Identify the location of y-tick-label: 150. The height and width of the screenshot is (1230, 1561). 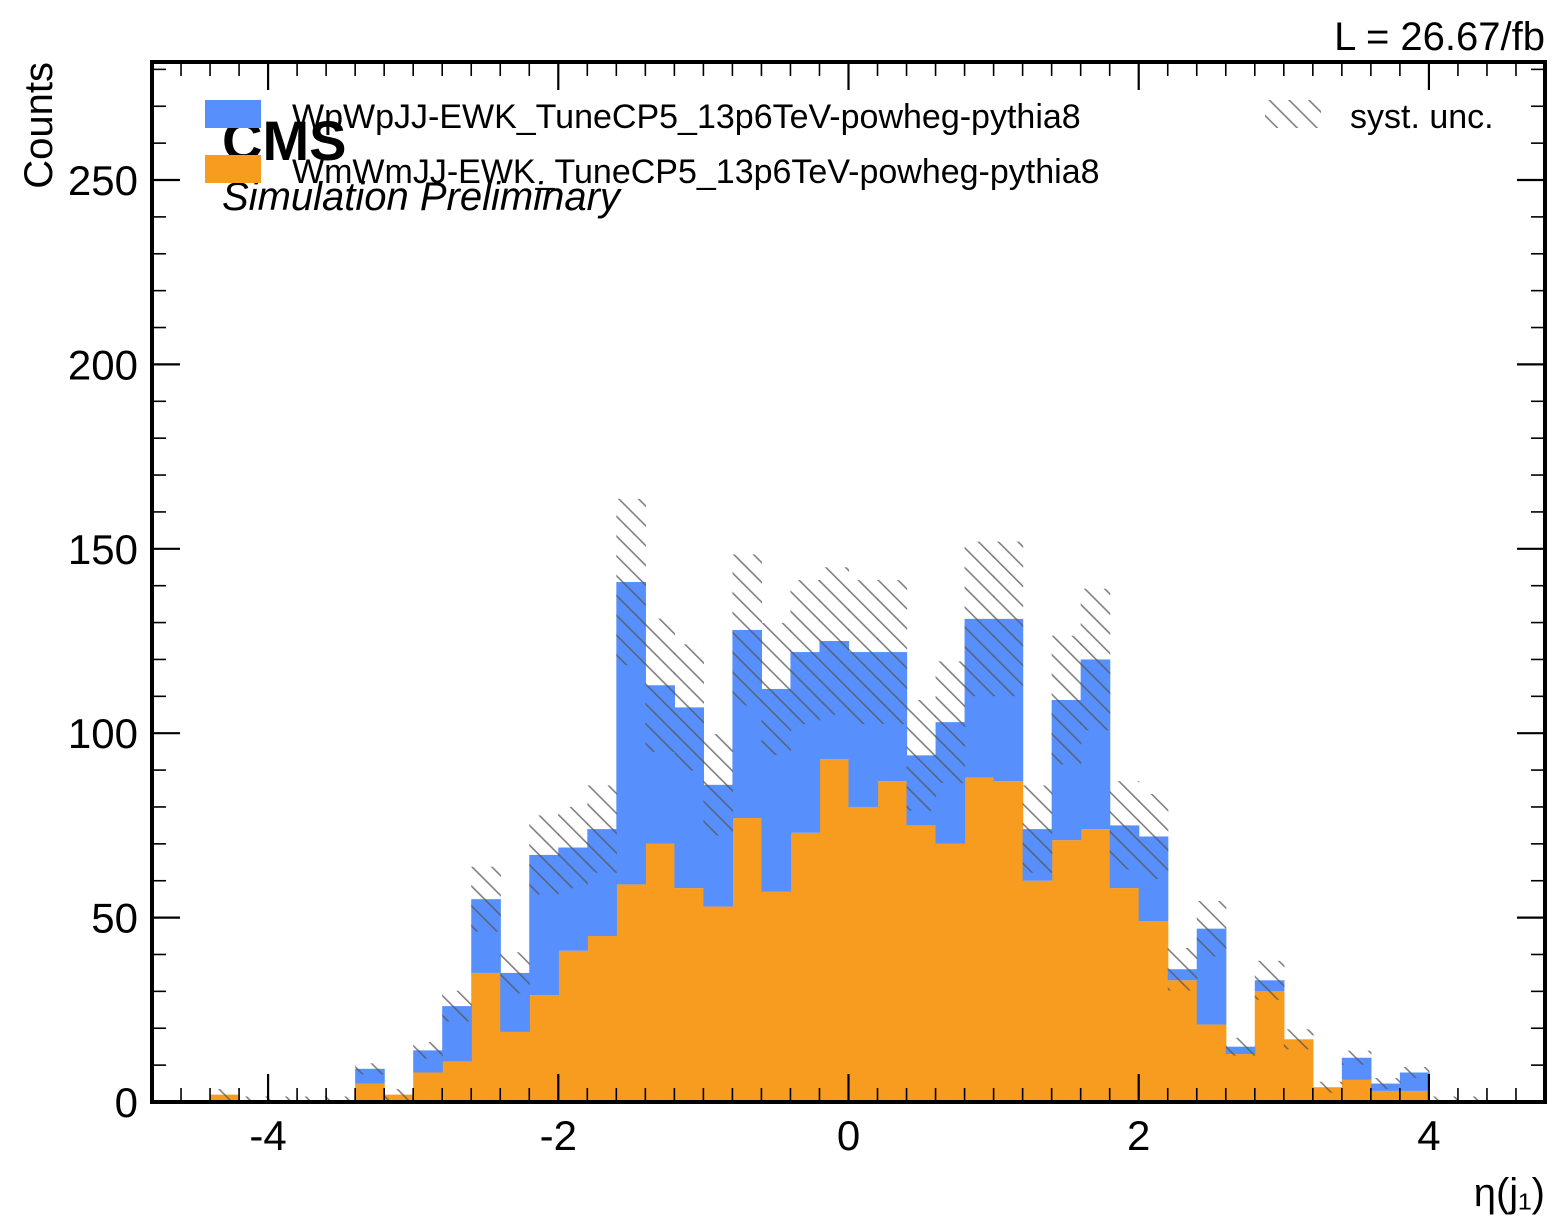
(103, 549).